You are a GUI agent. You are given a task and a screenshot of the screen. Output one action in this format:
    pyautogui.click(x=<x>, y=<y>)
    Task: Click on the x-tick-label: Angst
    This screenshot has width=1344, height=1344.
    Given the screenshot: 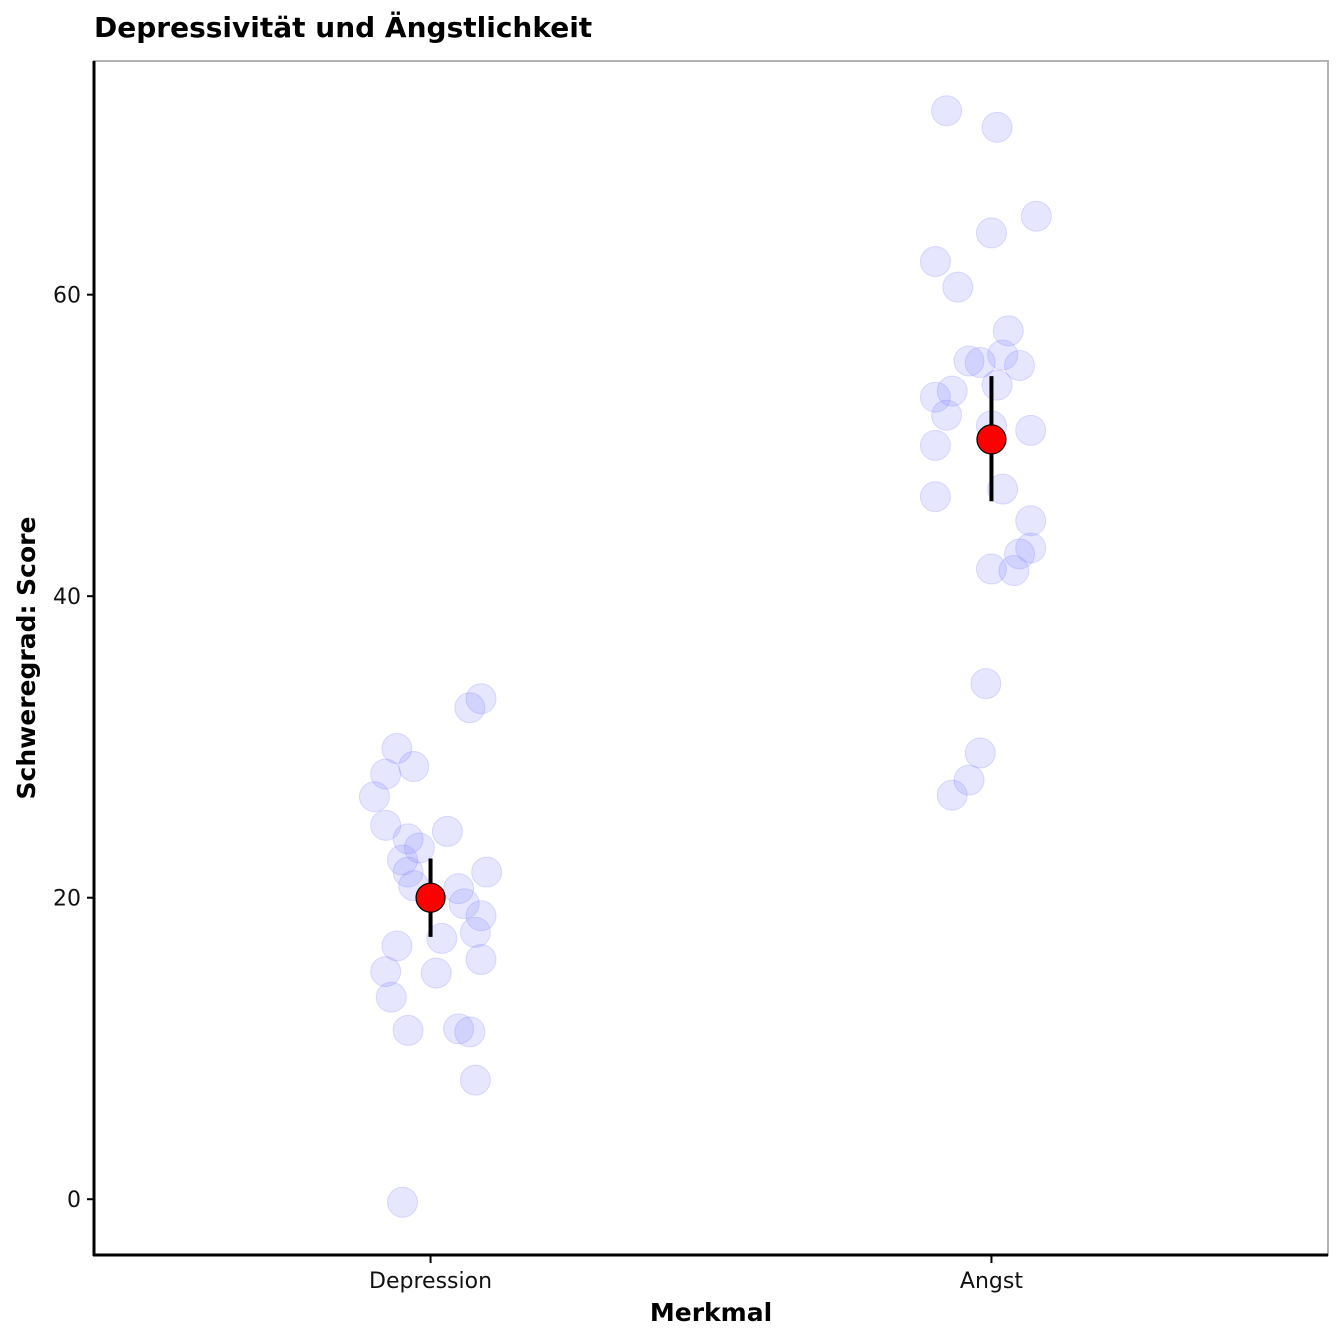 What is the action you would take?
    pyautogui.click(x=991, y=1281)
    